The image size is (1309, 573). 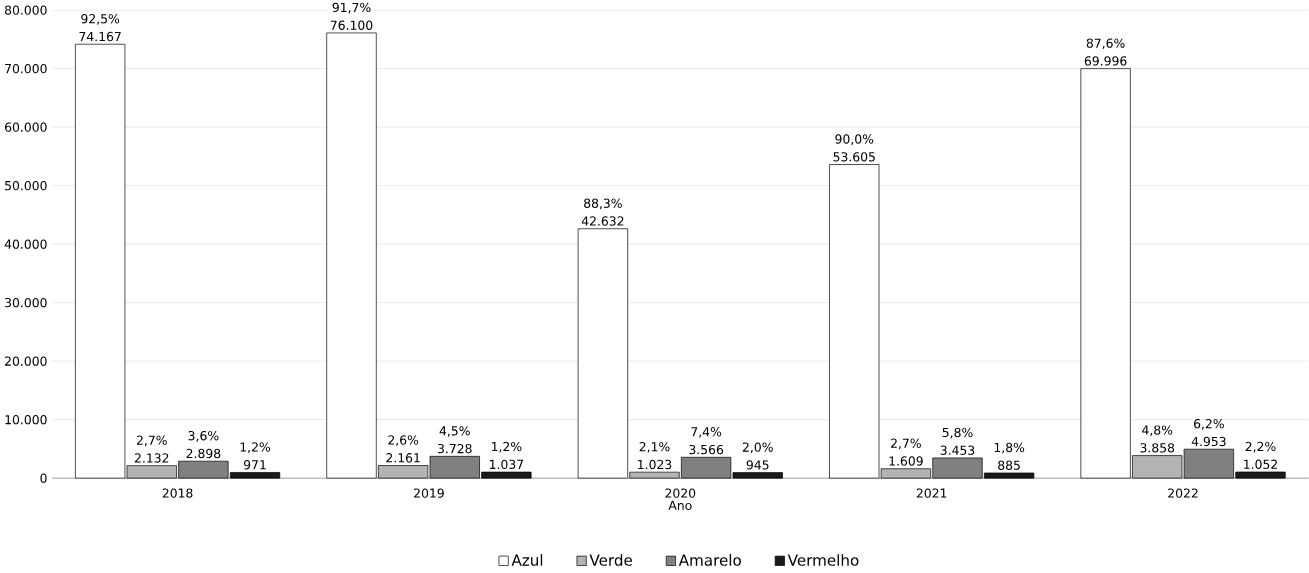 What do you see at coordinates (854, 139) in the screenshot?
I see `annotation: 90,0%` at bounding box center [854, 139].